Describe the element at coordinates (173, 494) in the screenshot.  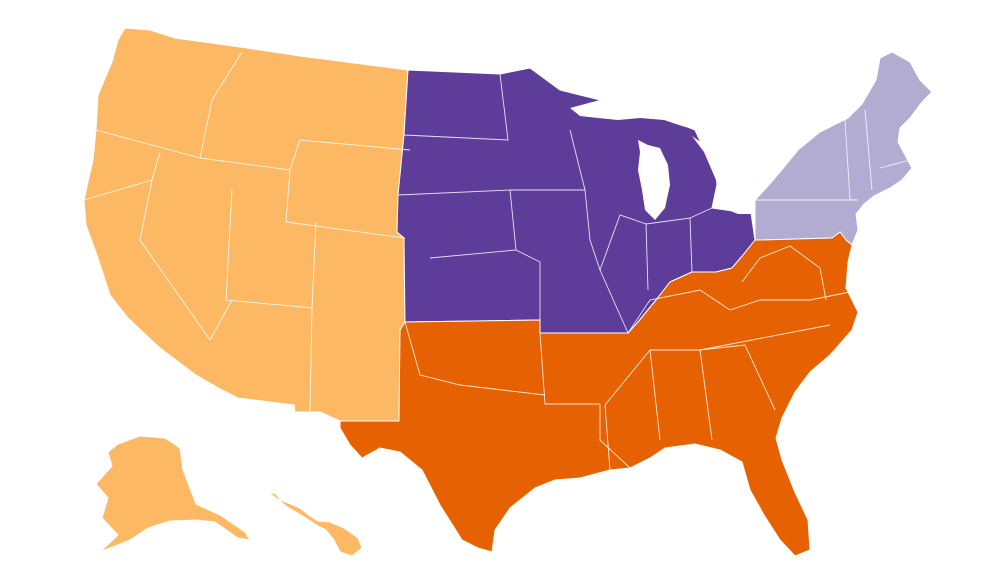
I see `alaska-shape` at that location.